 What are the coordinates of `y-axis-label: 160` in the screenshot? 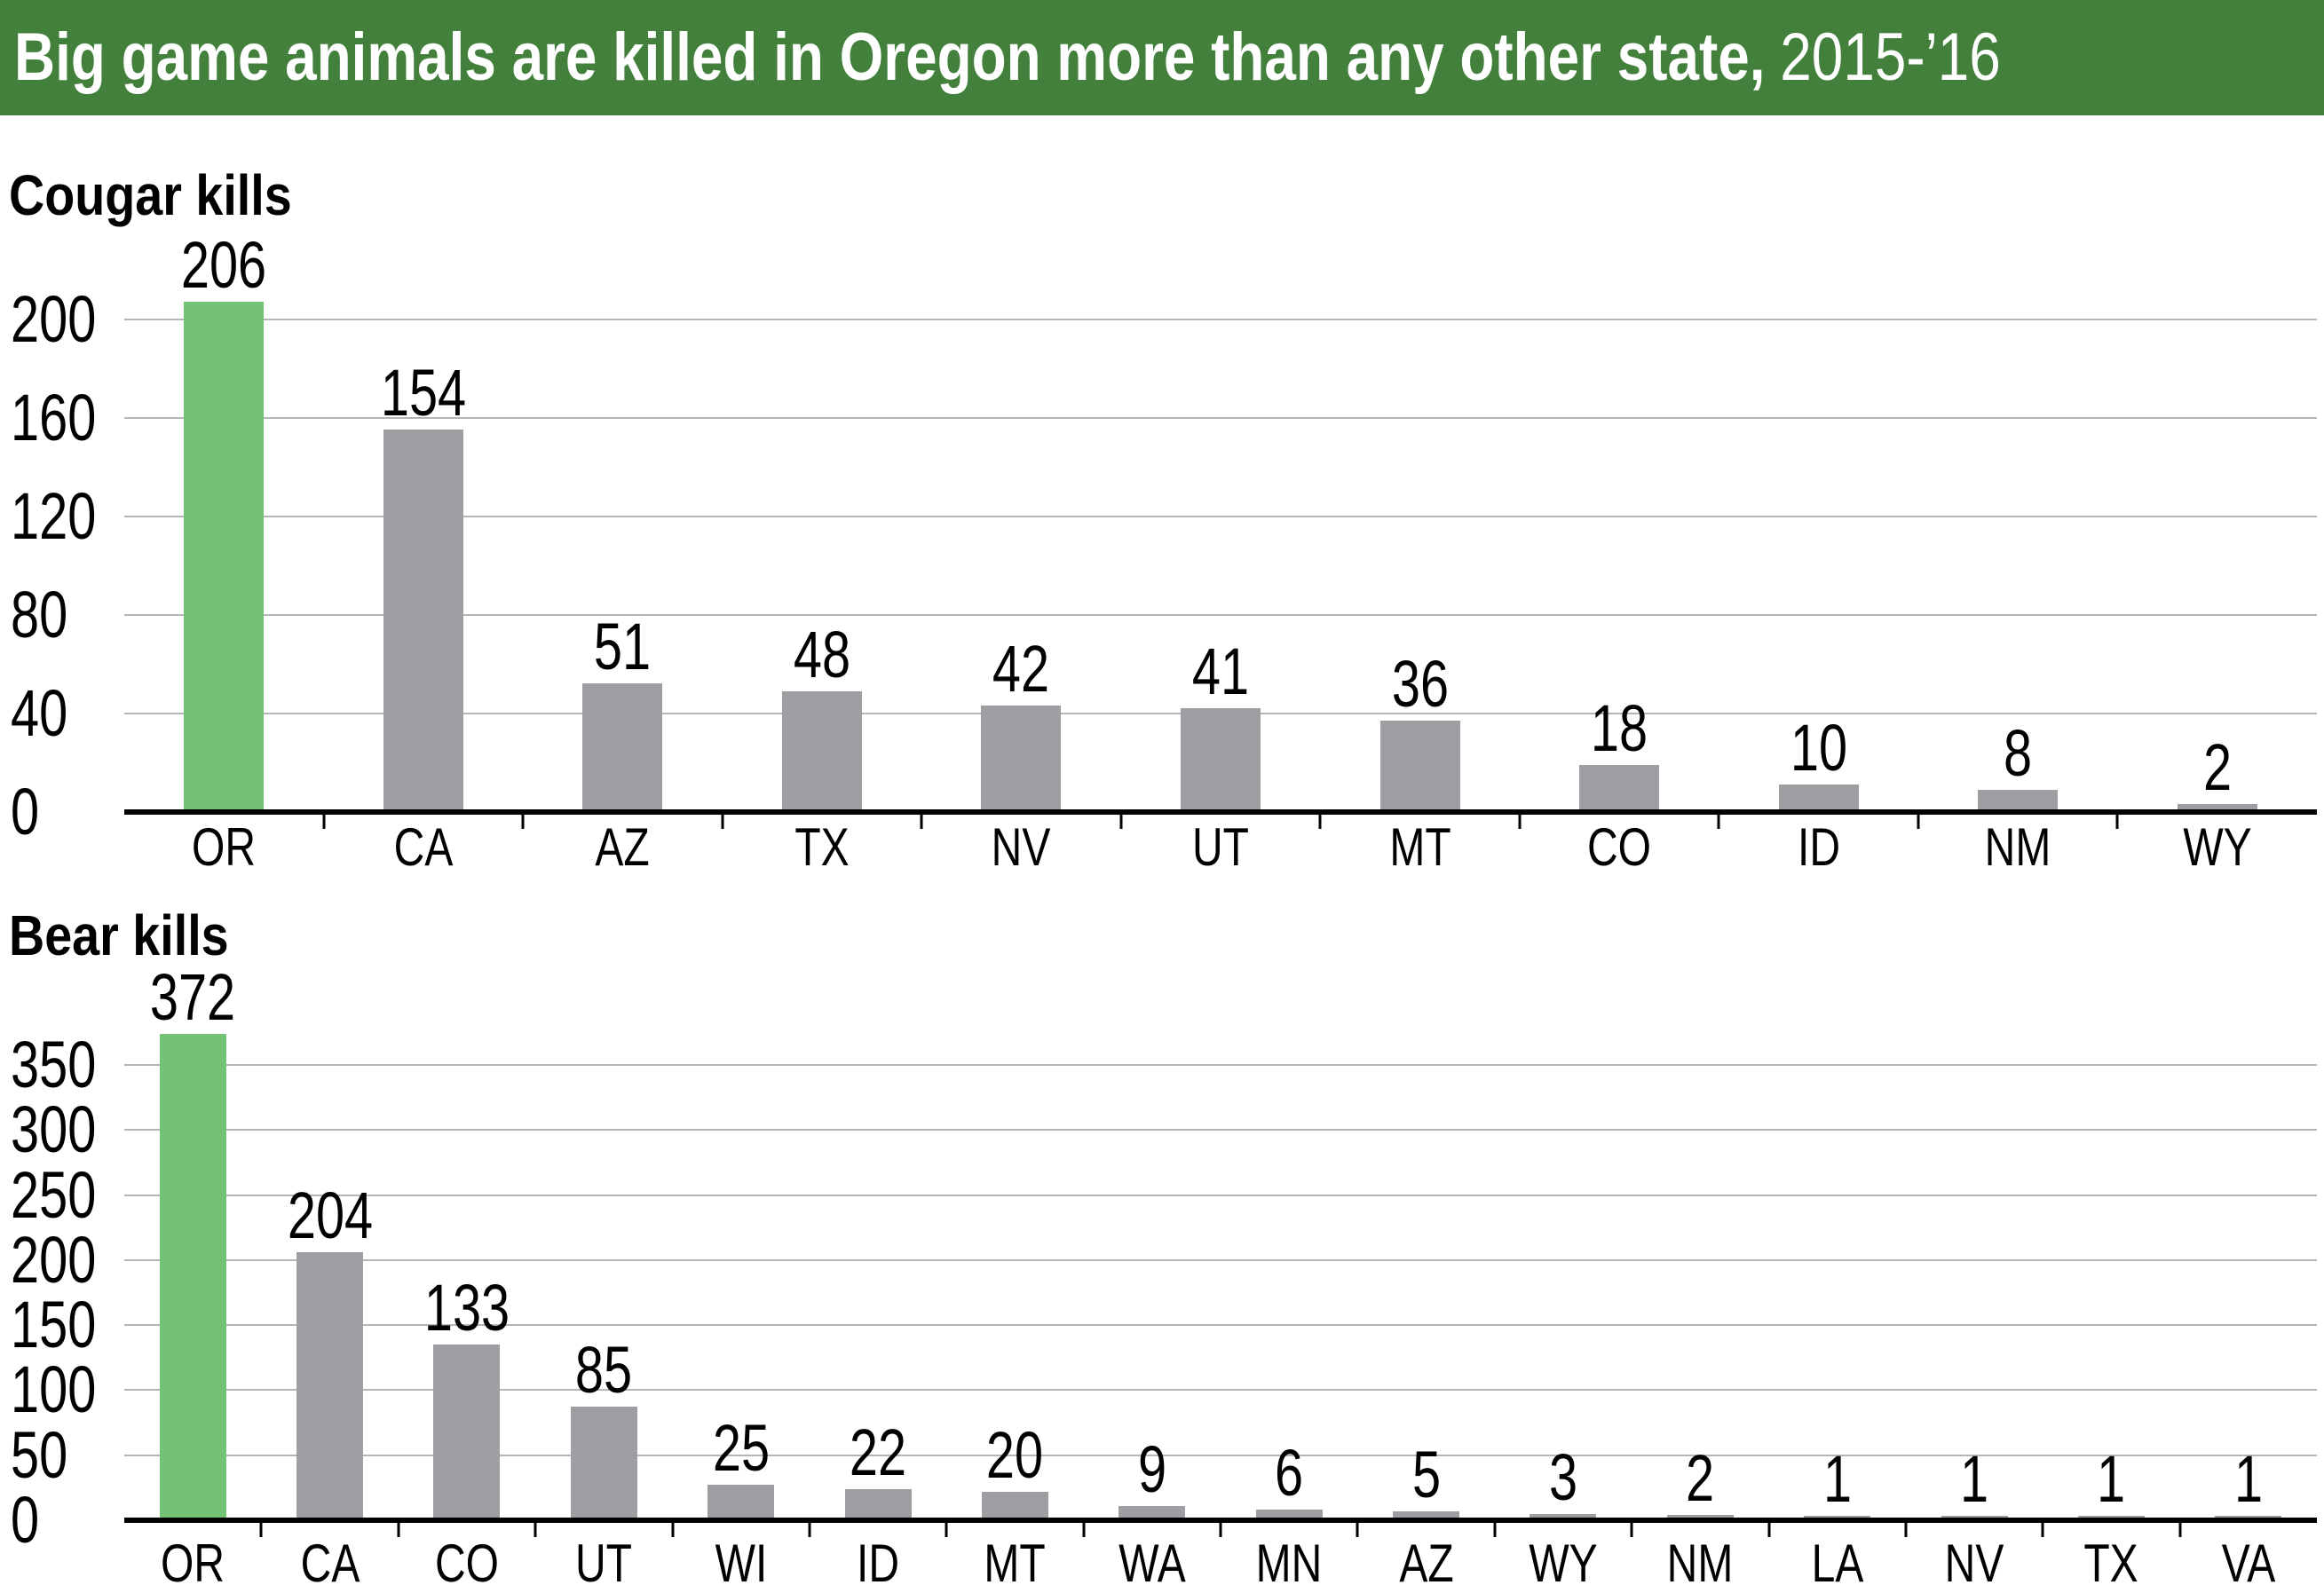 It's located at (54, 417).